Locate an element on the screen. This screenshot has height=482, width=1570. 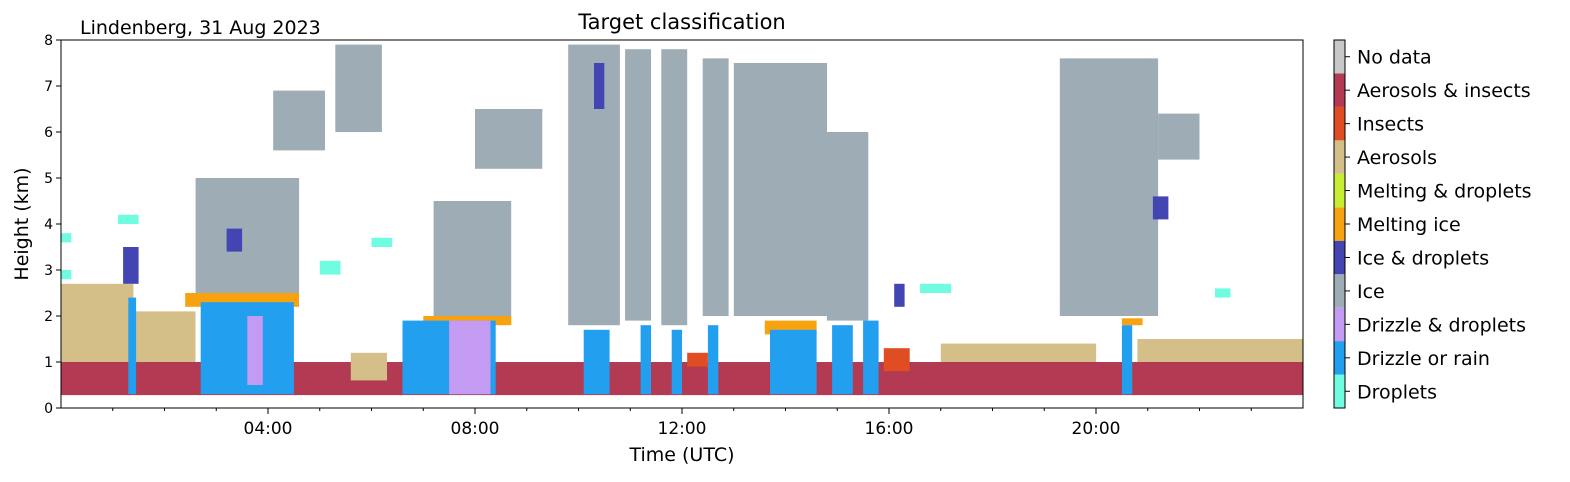
colorbar-swatch-melting-droplets is located at coordinates (1339, 190).